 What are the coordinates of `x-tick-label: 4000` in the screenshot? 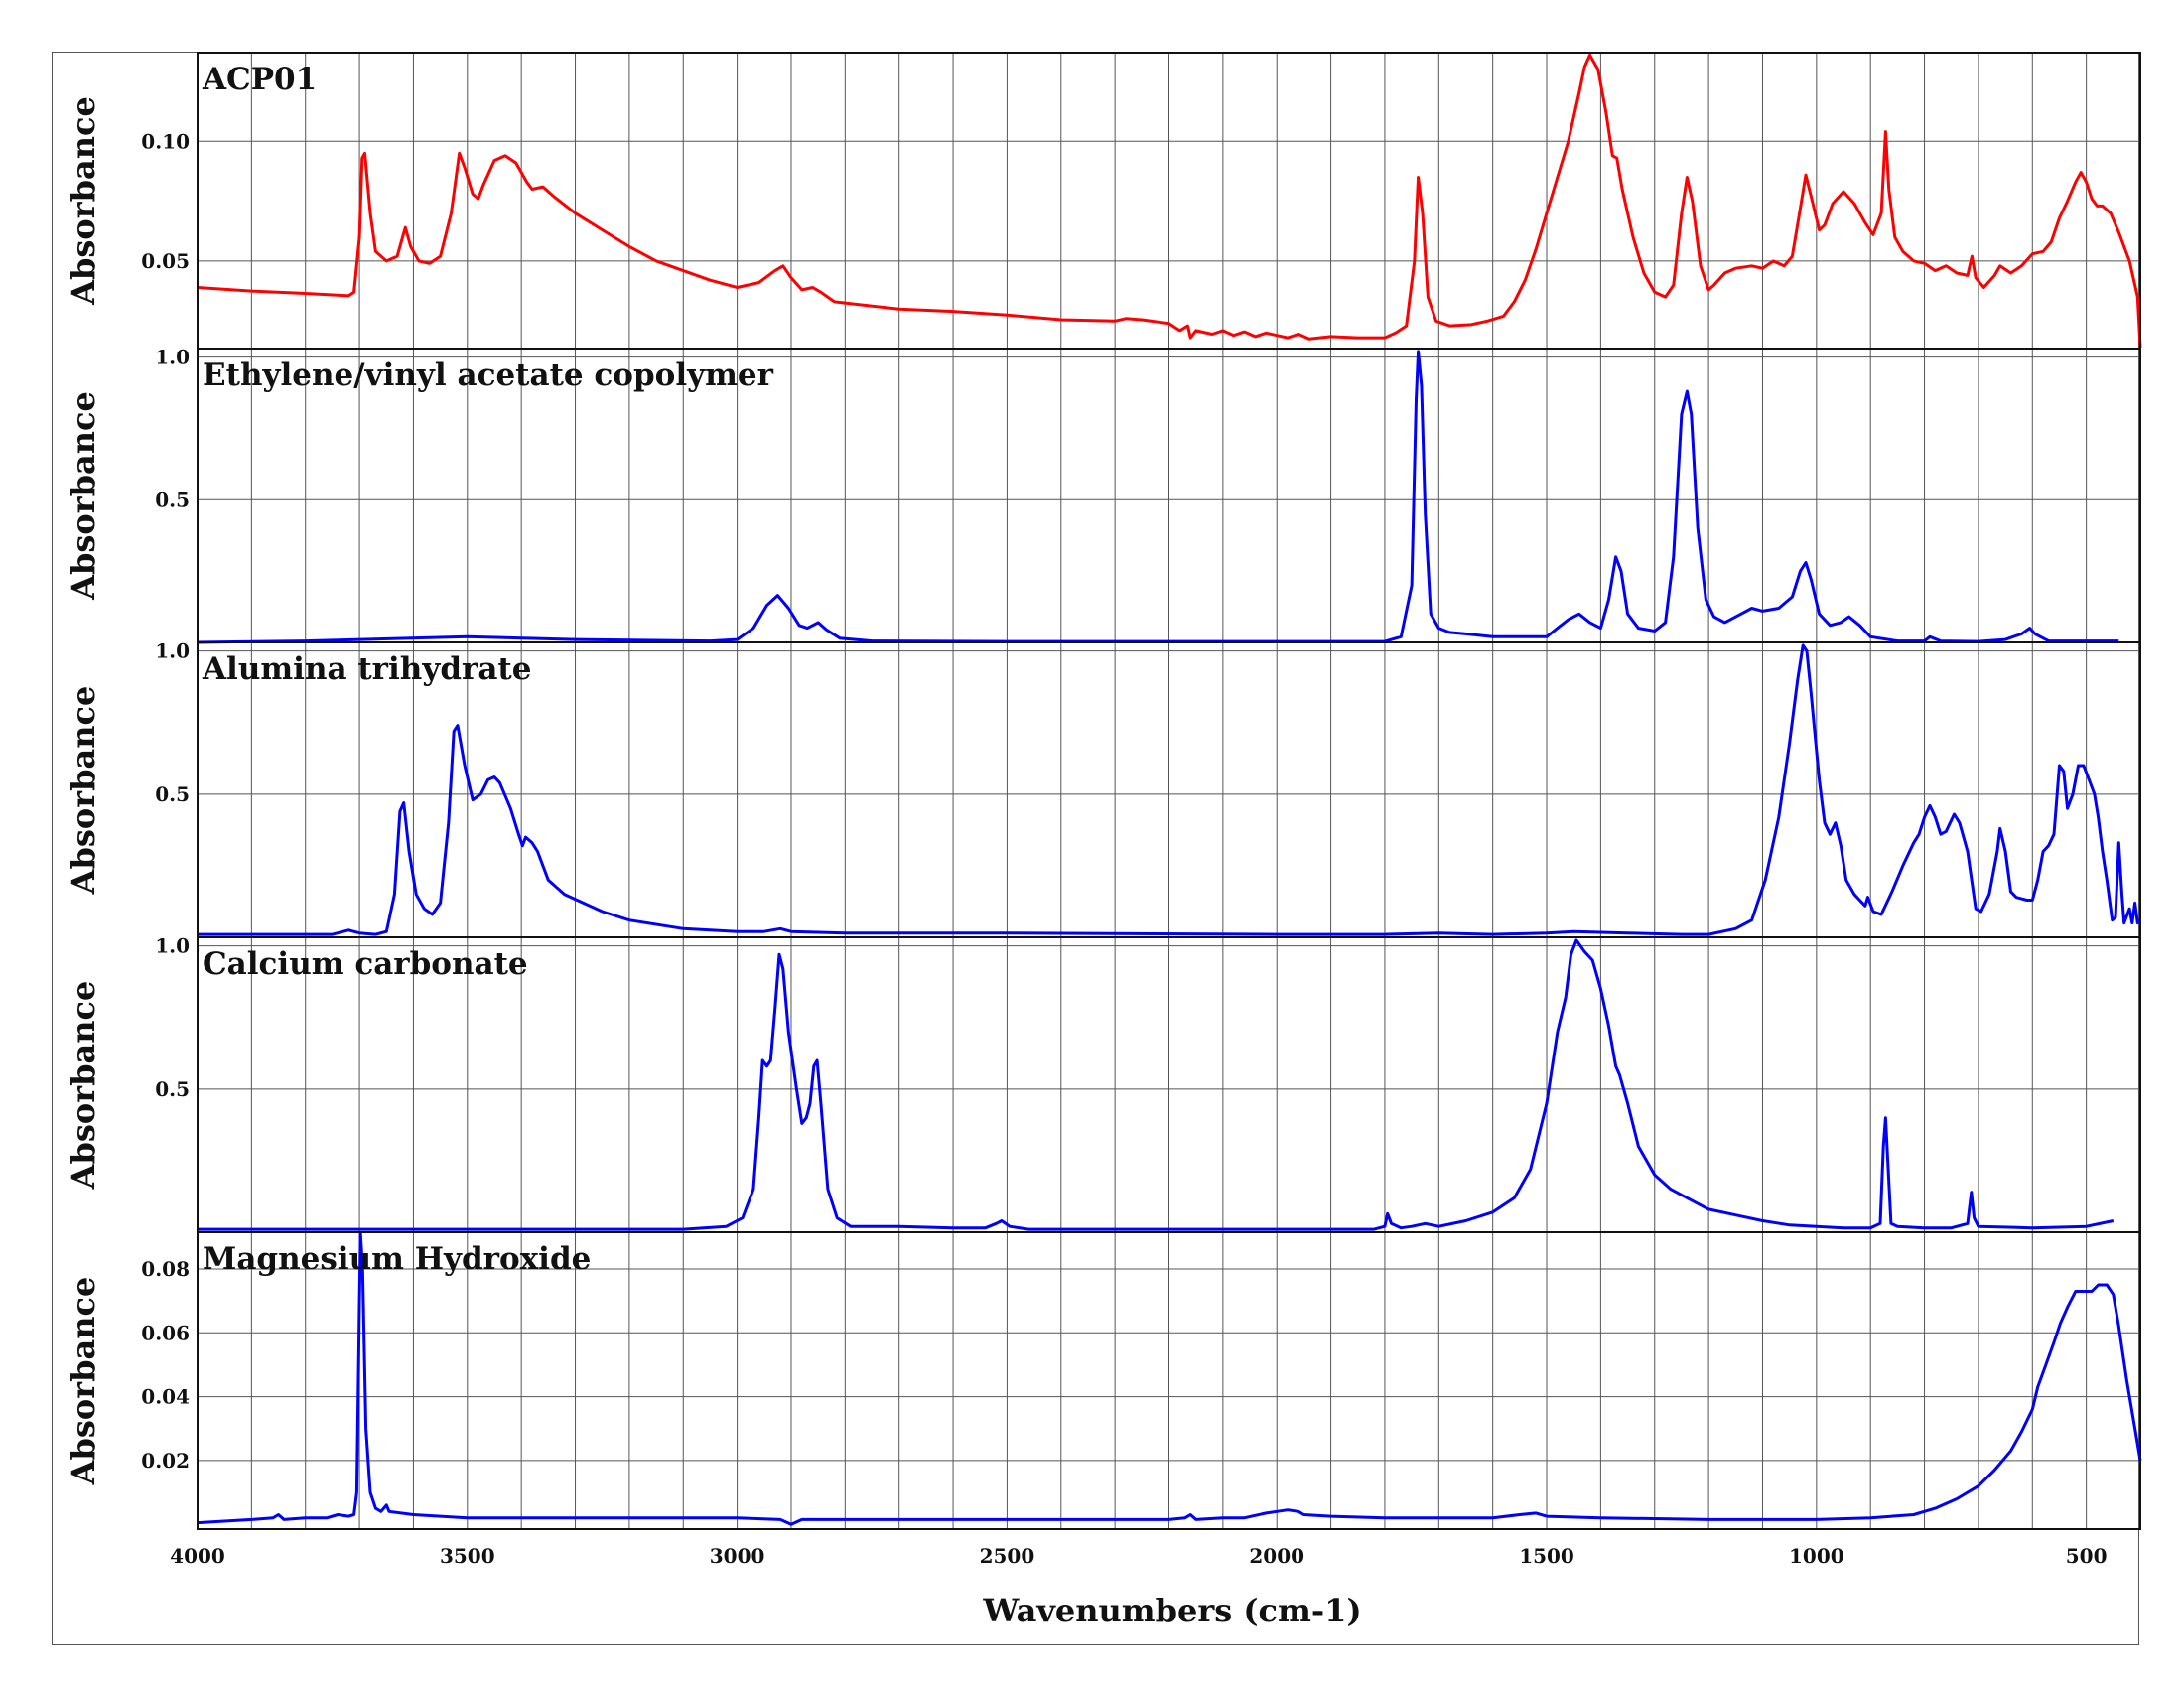 It's located at (197, 1556).